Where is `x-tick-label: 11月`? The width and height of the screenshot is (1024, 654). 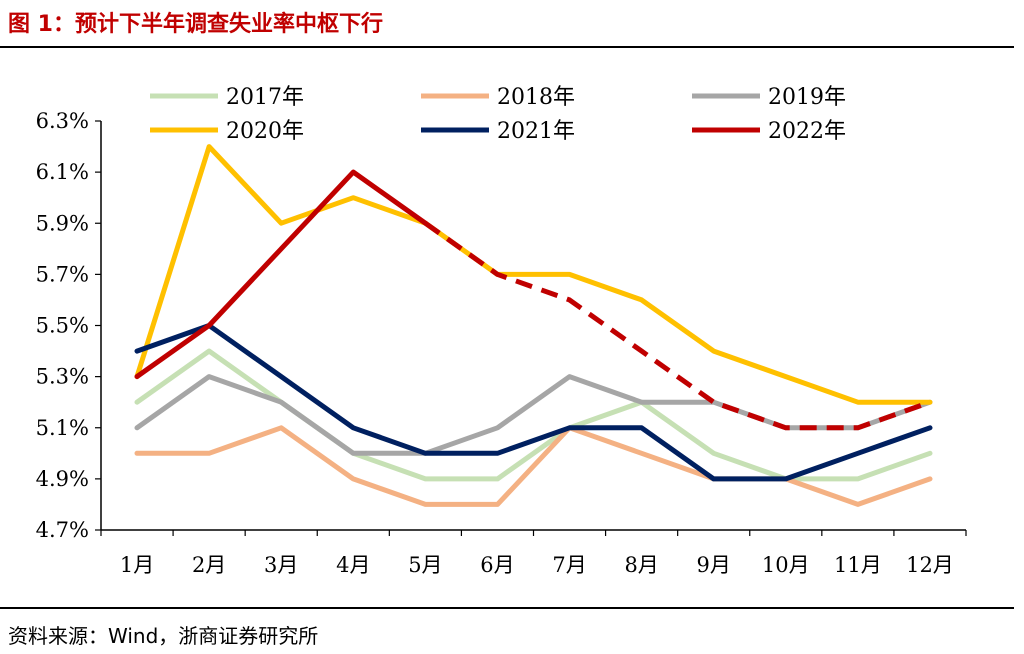
x-tick-label: 11月 is located at coordinates (858, 565).